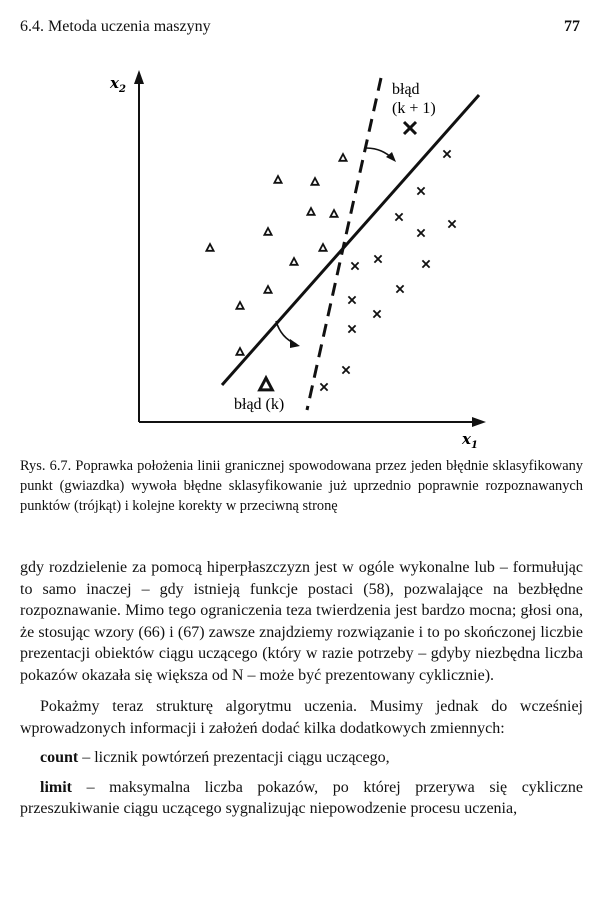  I want to click on correction-arrow-lower-head, so click(295, 343).